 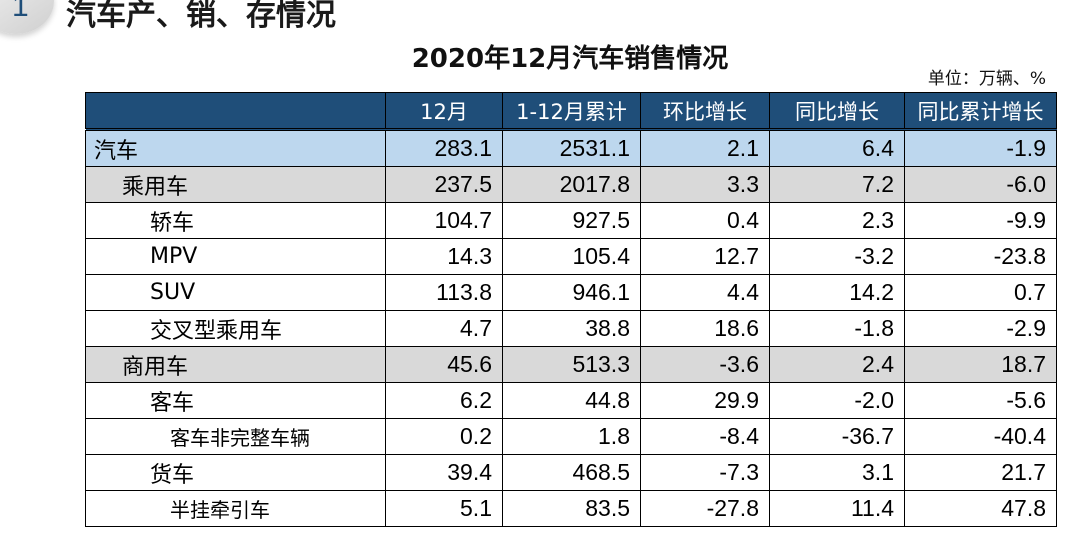 What do you see at coordinates (705, 111) in the screenshot?
I see `header-mom-growth: 环比增长` at bounding box center [705, 111].